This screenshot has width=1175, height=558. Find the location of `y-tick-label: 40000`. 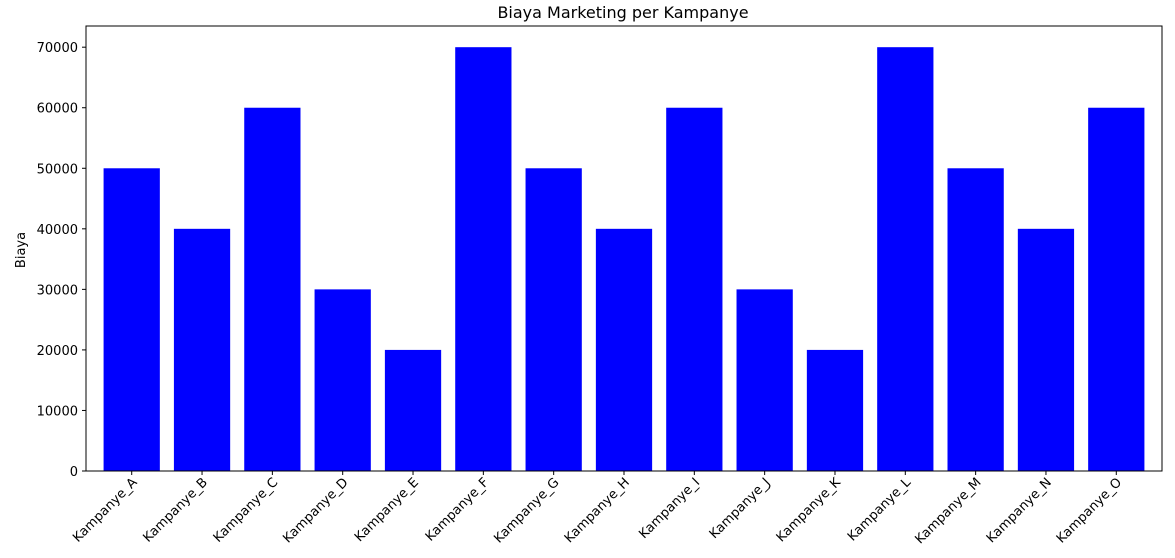

y-tick-label: 40000 is located at coordinates (57, 230).